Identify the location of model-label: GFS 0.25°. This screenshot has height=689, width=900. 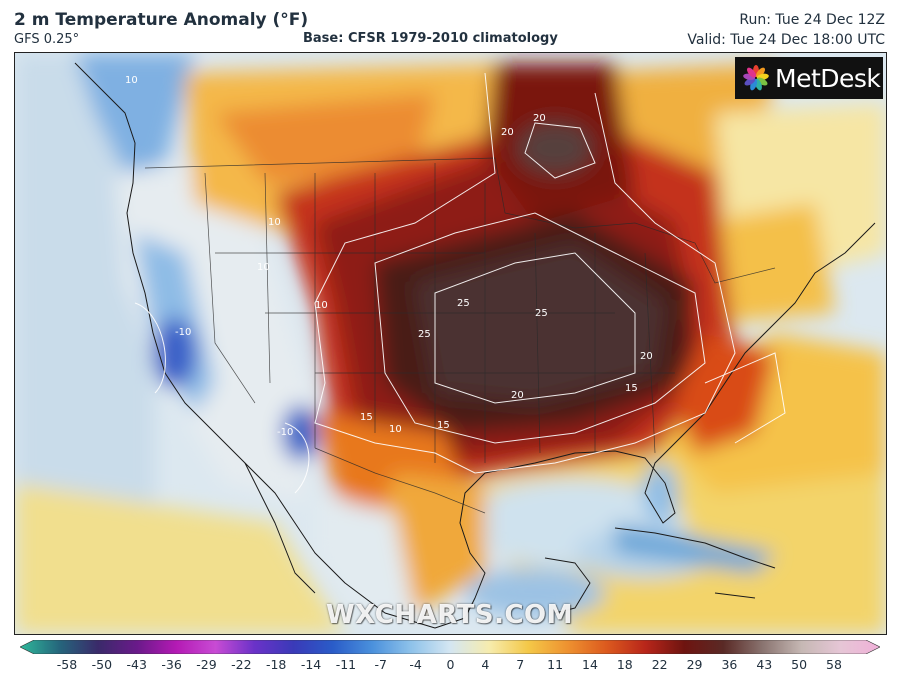
(47, 39).